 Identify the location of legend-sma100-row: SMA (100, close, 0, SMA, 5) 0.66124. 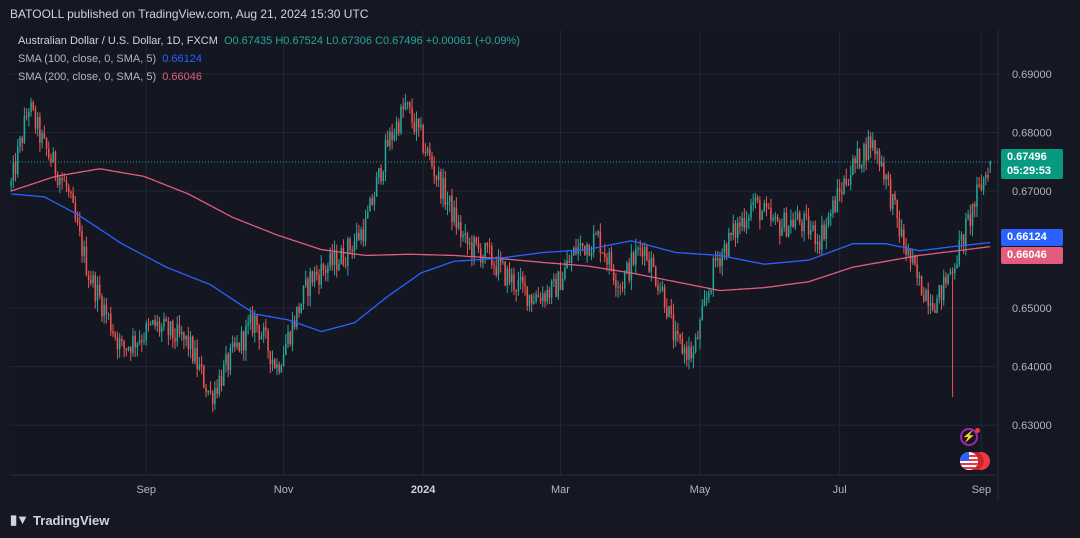
(110, 59).